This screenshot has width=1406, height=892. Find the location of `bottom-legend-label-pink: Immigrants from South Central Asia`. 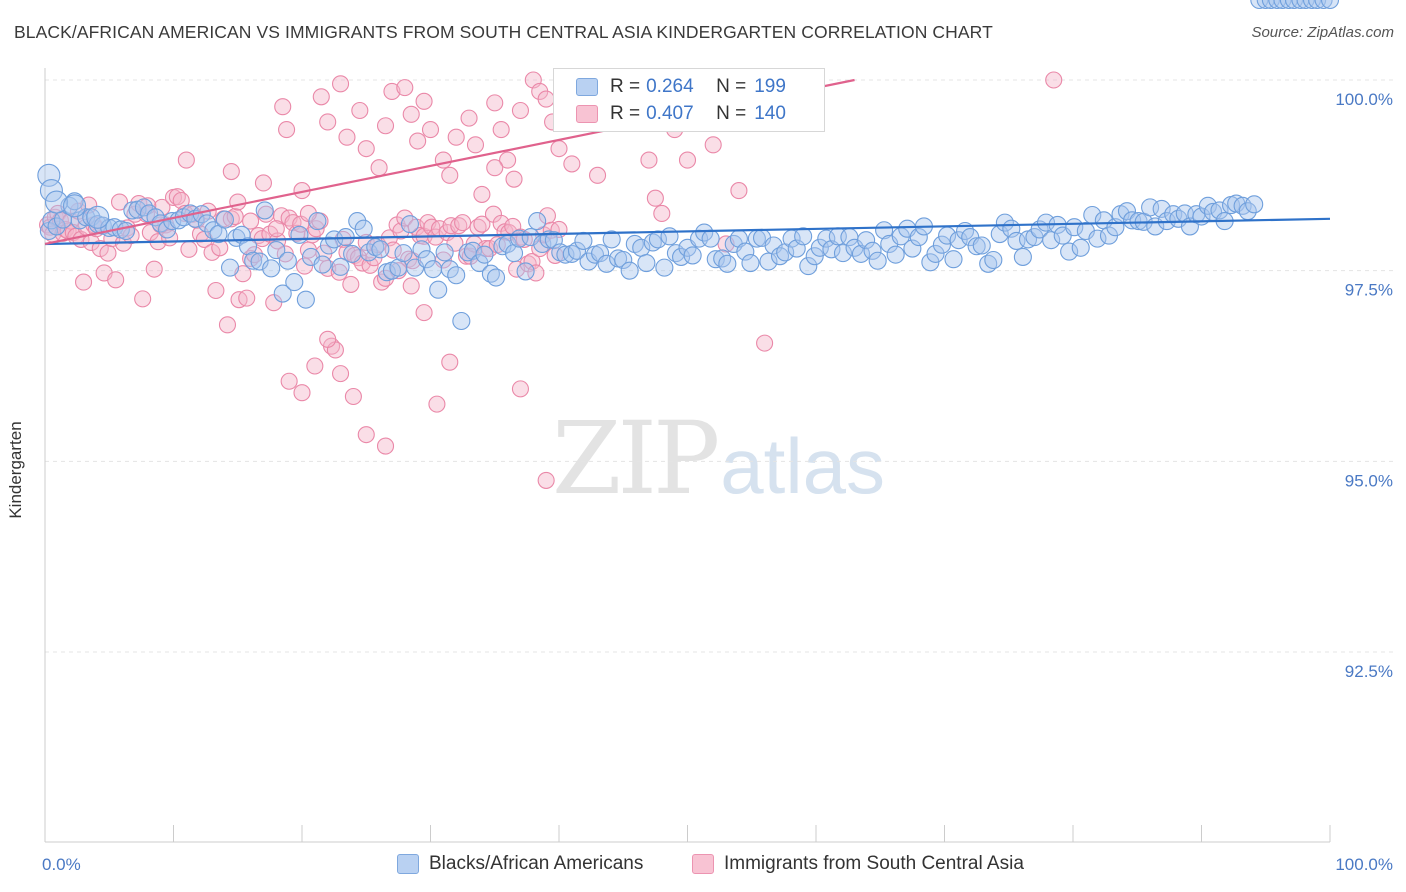

bottom-legend-label-pink: Immigrants from South Central Asia is located at coordinates (874, 863).